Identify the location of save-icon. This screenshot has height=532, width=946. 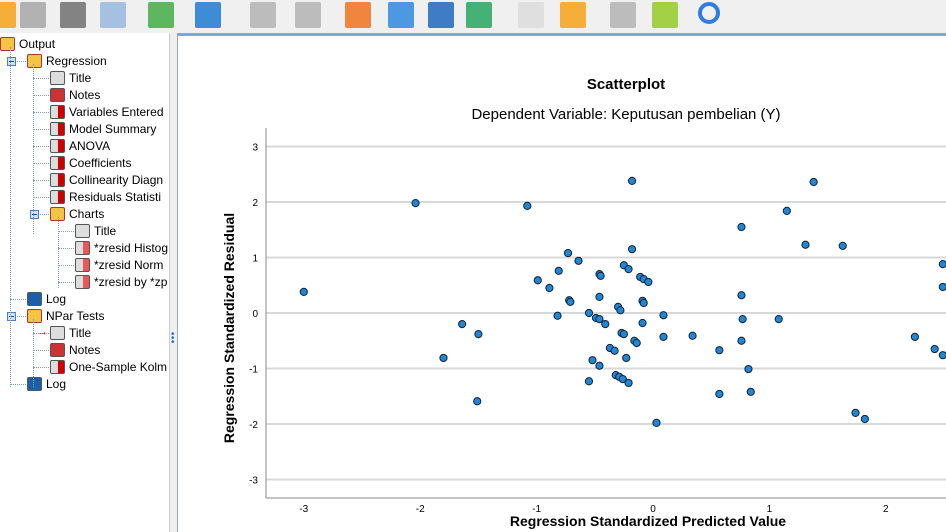
(33, 15).